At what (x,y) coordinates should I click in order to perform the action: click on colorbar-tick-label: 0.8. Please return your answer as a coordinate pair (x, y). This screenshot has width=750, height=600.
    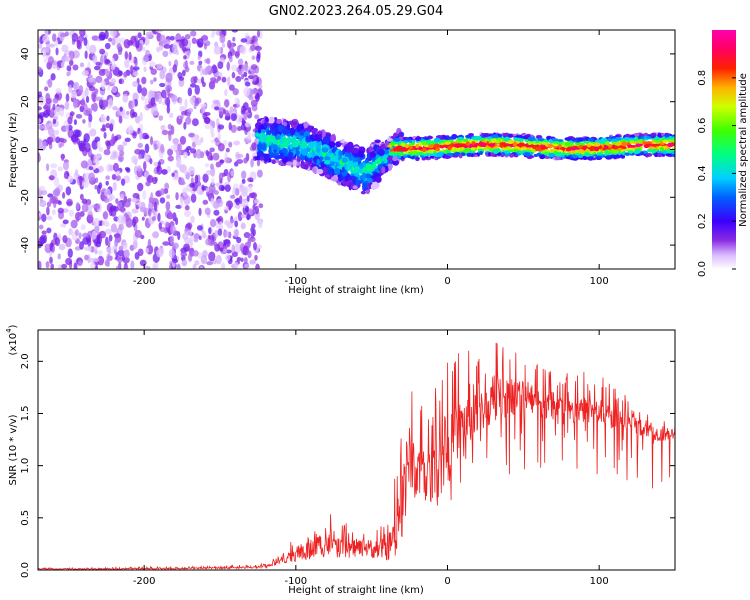
    Looking at the image, I should click on (702, 78).